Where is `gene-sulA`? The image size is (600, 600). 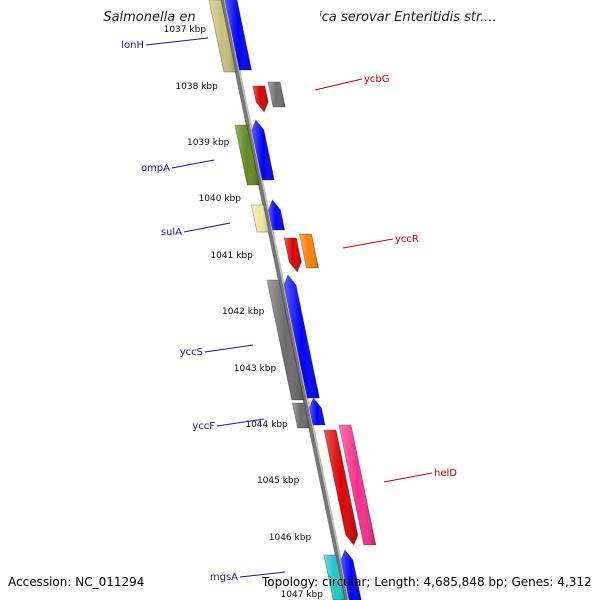
gene-sulA is located at coordinates (260, 218).